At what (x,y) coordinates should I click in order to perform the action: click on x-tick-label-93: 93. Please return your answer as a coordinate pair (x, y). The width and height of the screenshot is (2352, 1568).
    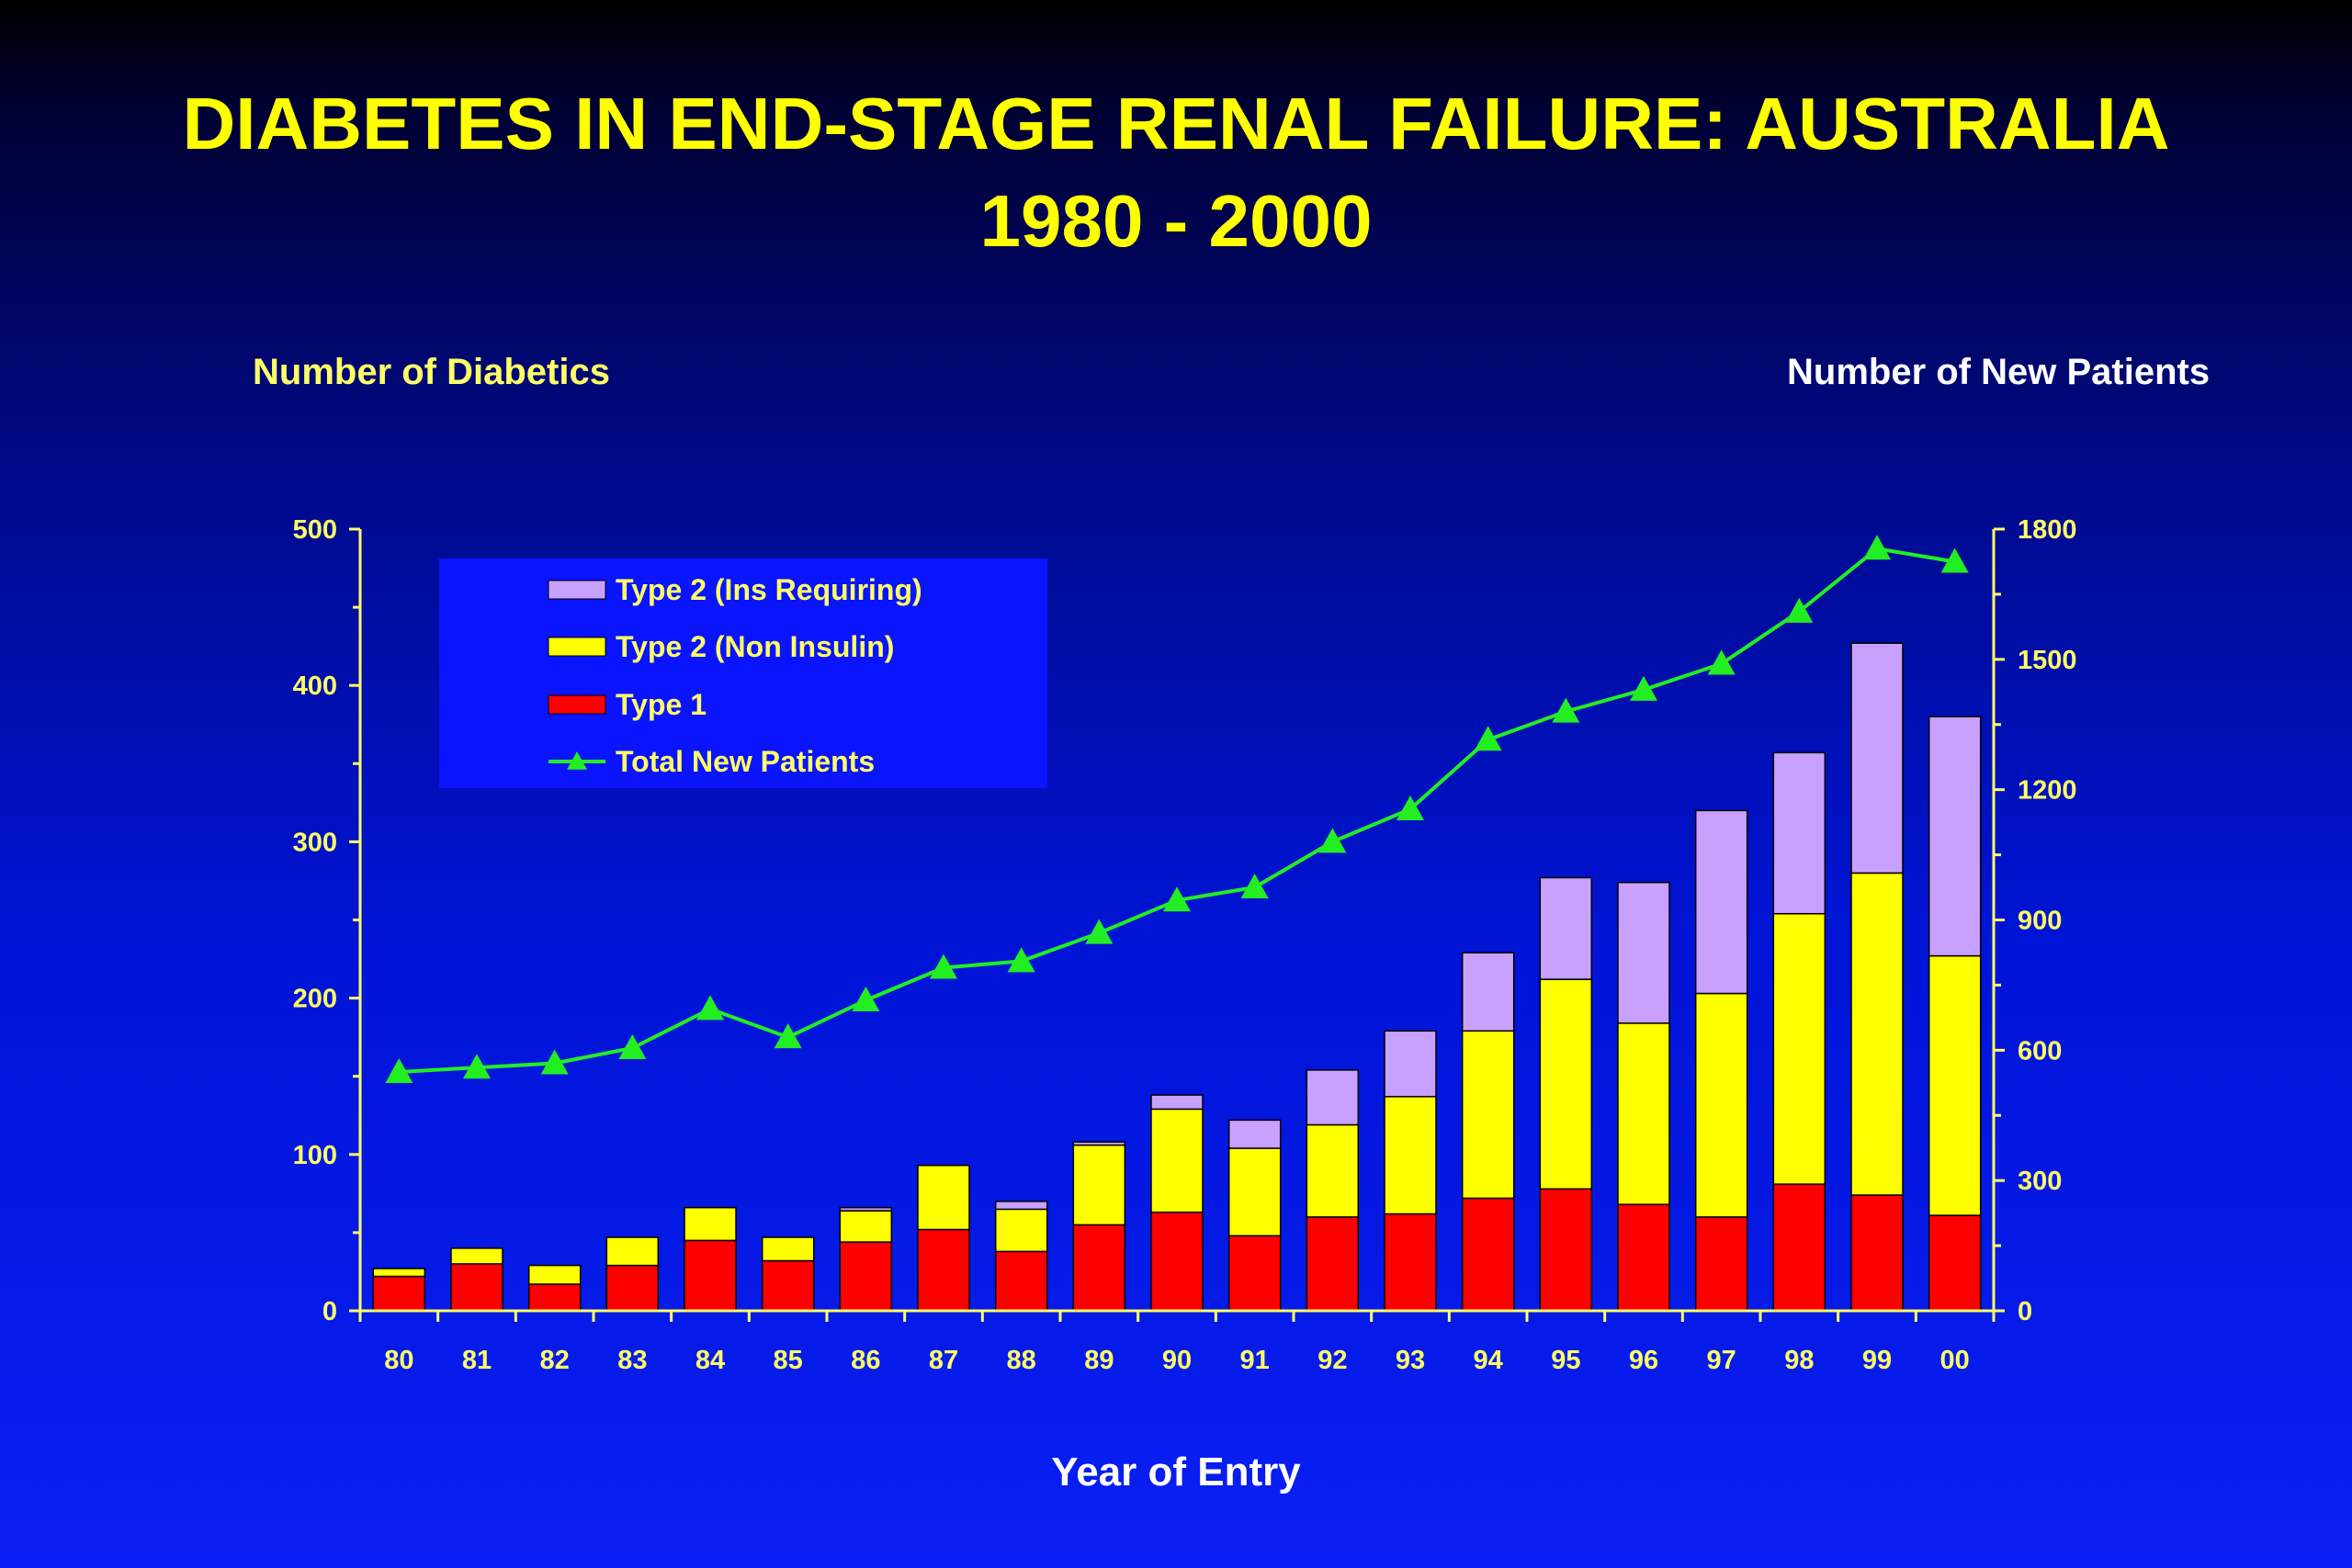
    Looking at the image, I should click on (1410, 1360).